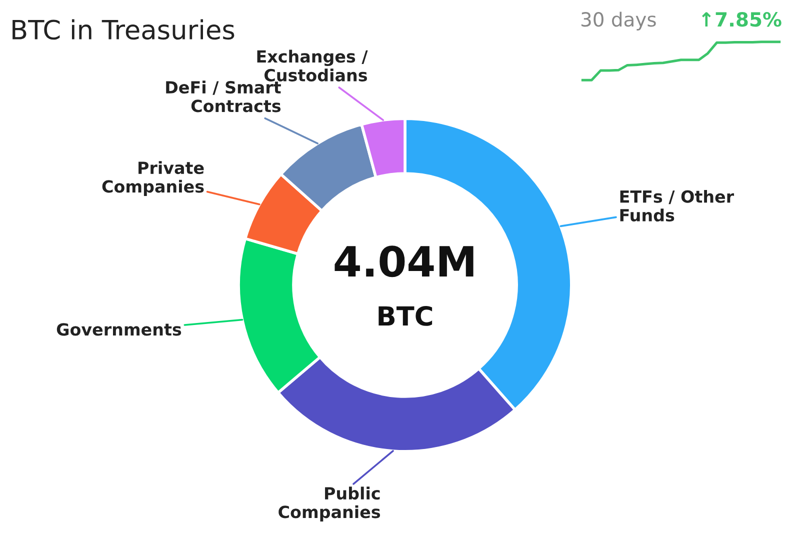 The height and width of the screenshot is (533, 800). Describe the element at coordinates (329, 504) in the screenshot. I see `slice-label: Public Companies` at that location.